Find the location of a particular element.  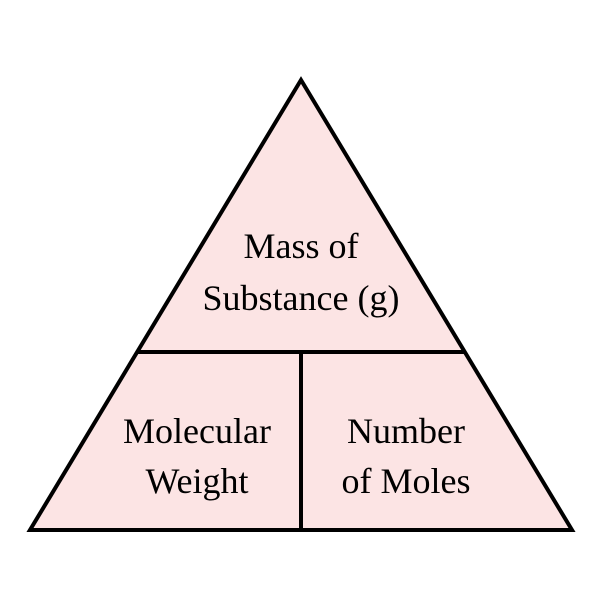

bottom-left-label-line2: Weight is located at coordinates (196, 481).